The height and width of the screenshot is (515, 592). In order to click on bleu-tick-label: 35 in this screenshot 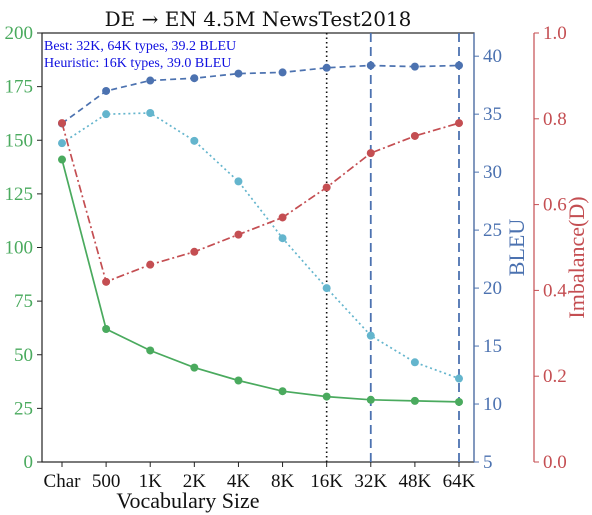, I will do `click(492, 114)`.